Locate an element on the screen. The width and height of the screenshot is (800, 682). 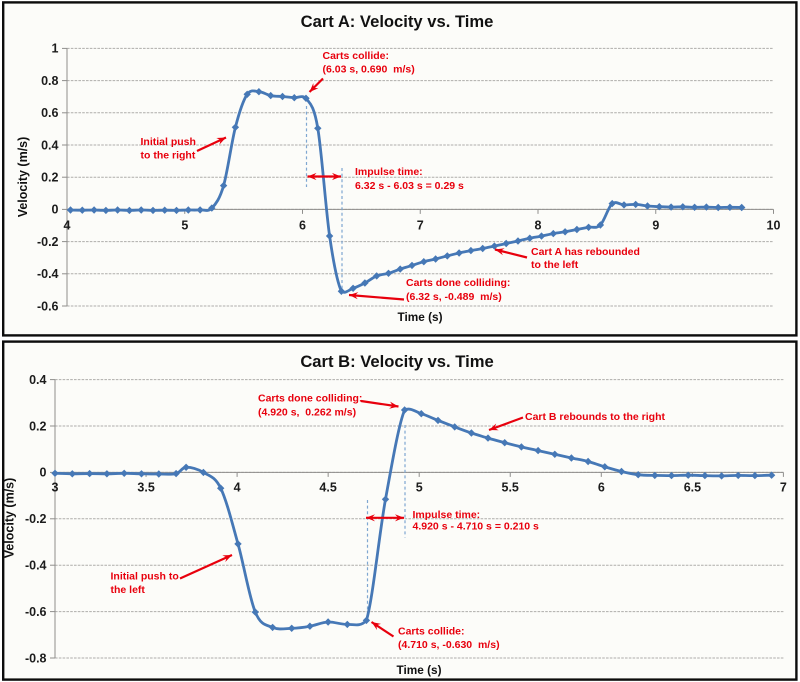
svg-text: -0.8 is located at coordinates (36, 658).